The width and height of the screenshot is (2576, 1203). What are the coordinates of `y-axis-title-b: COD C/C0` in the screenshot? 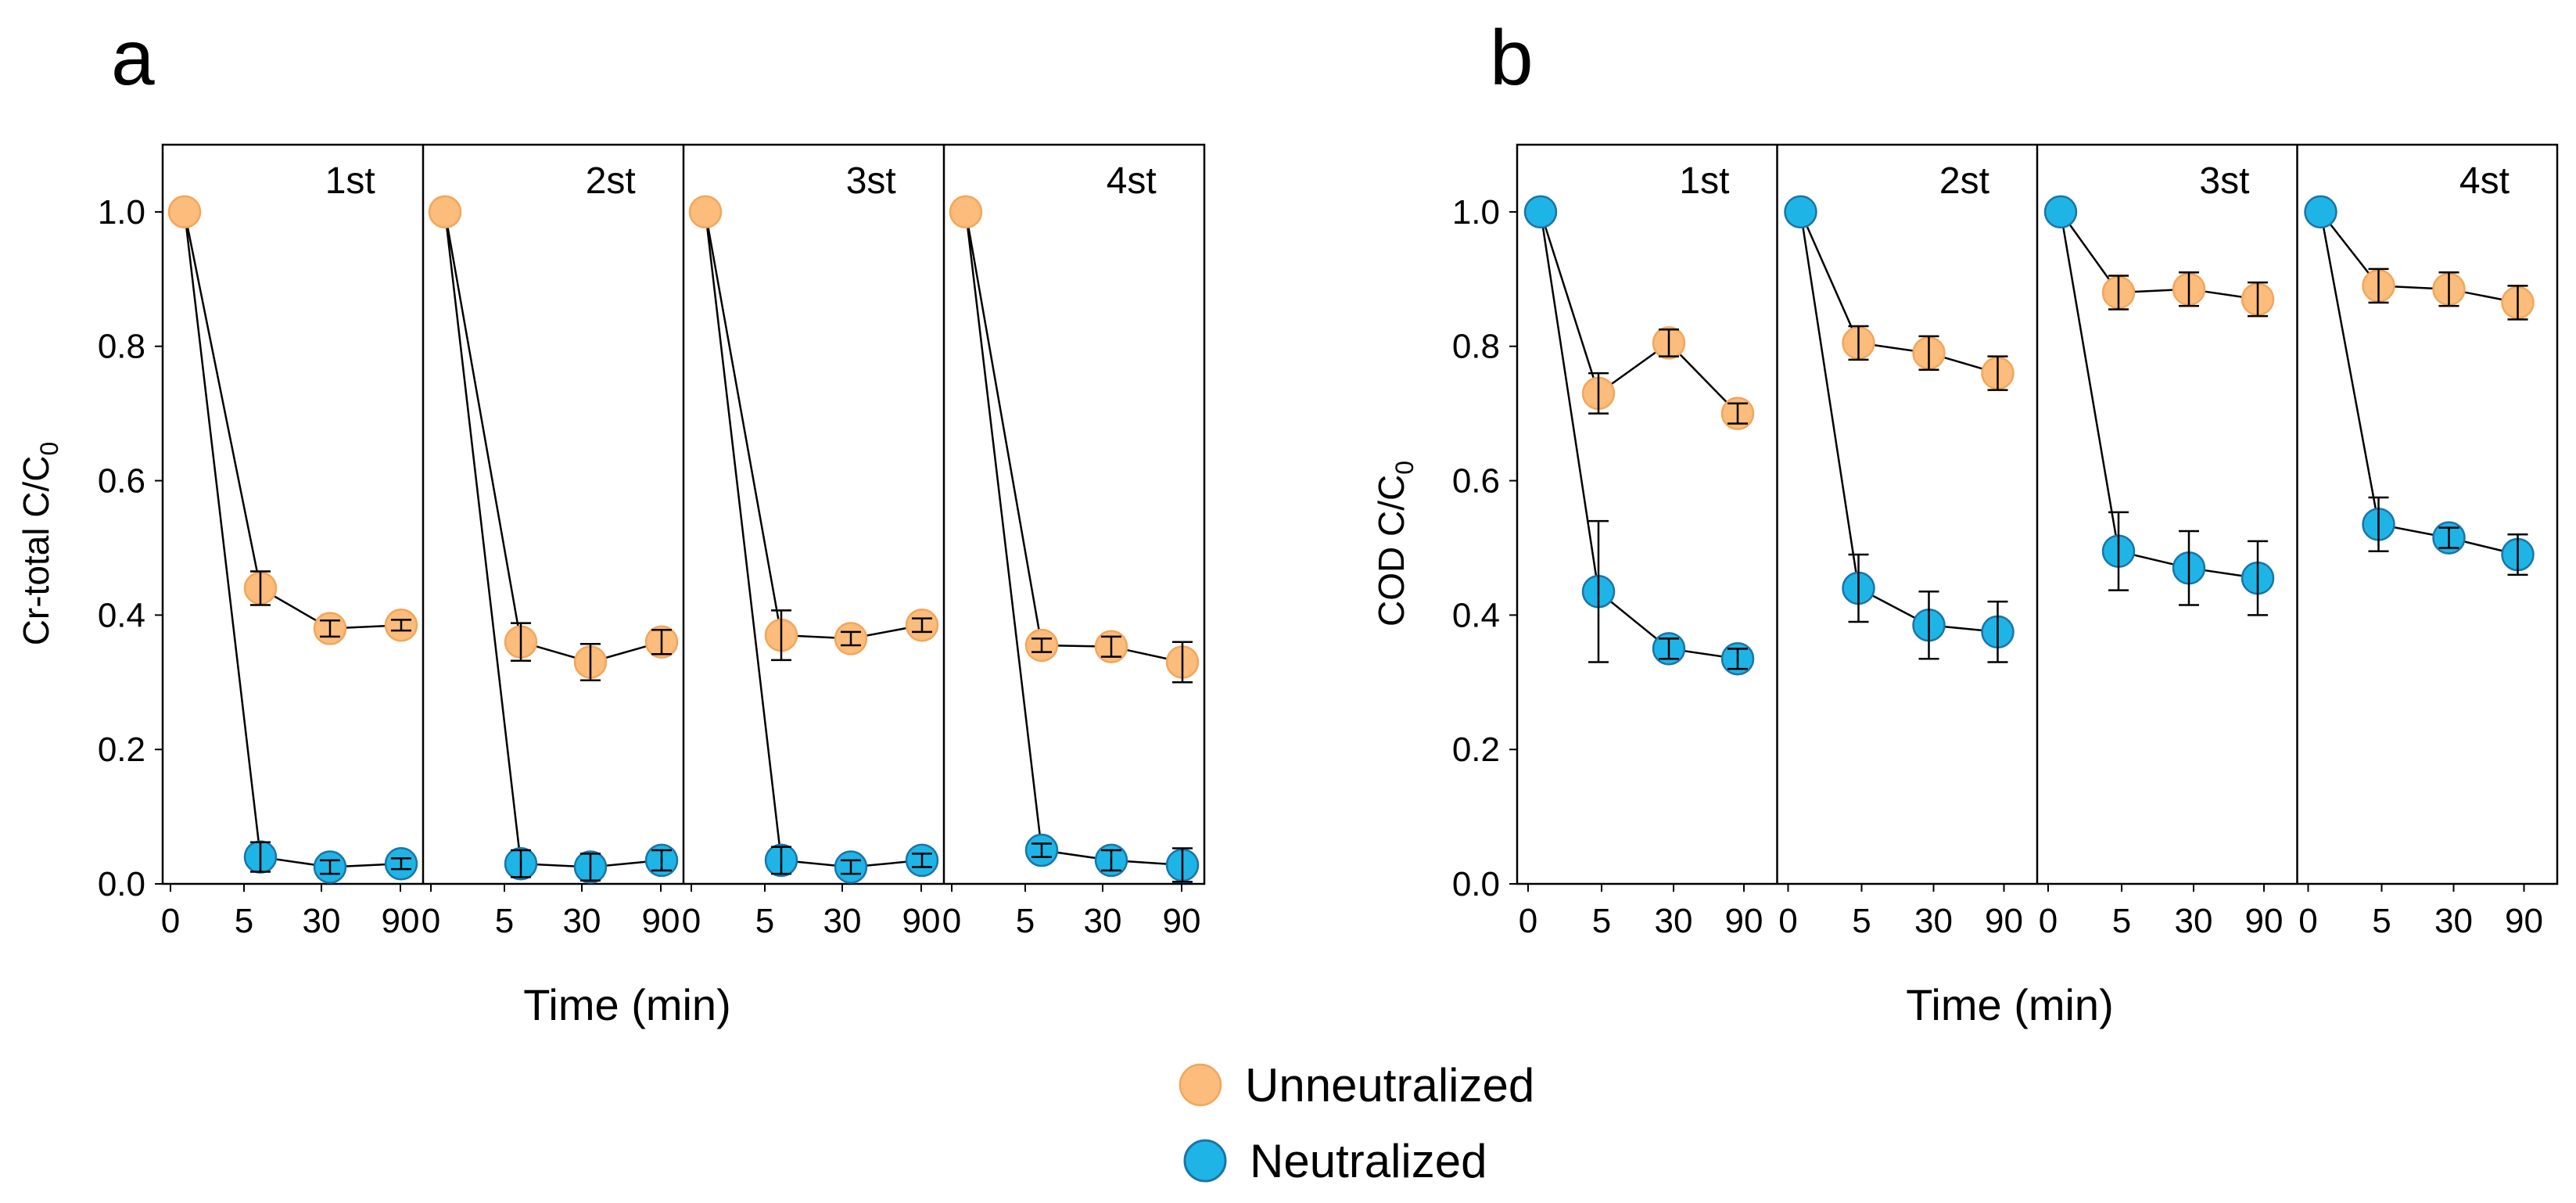 It's located at (1395, 544).